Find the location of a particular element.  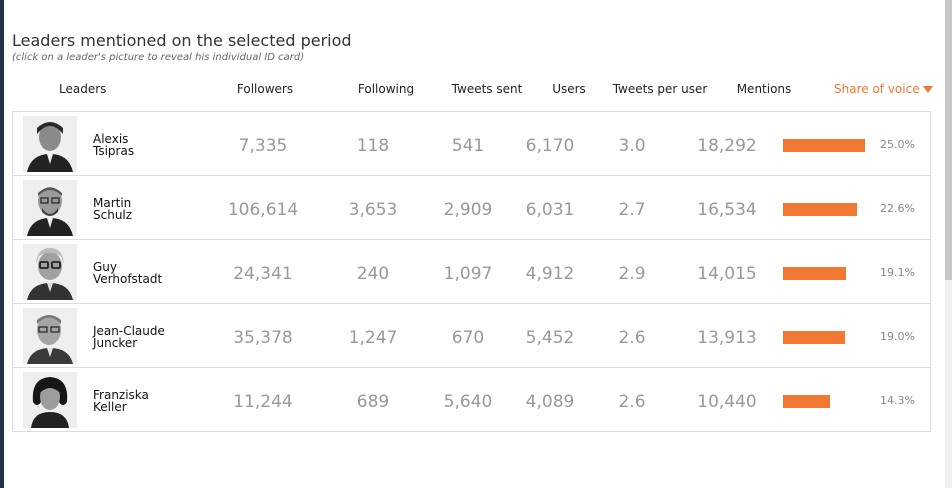

users-value: 4,089 is located at coordinates (550, 402).